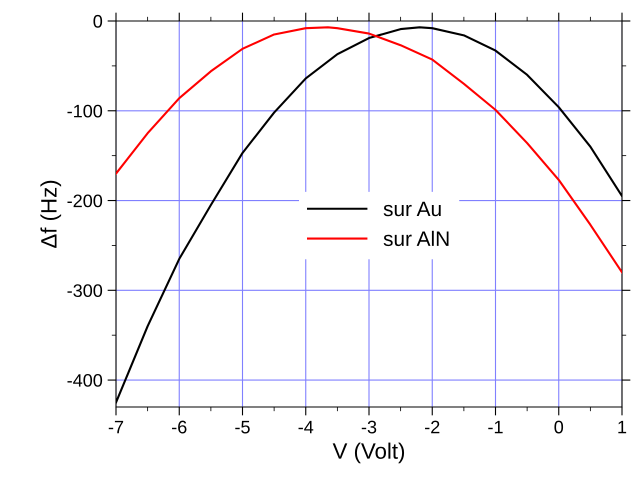 The height and width of the screenshot is (486, 633). Describe the element at coordinates (84, 111) in the screenshot. I see `y-tick-label: -100` at that location.